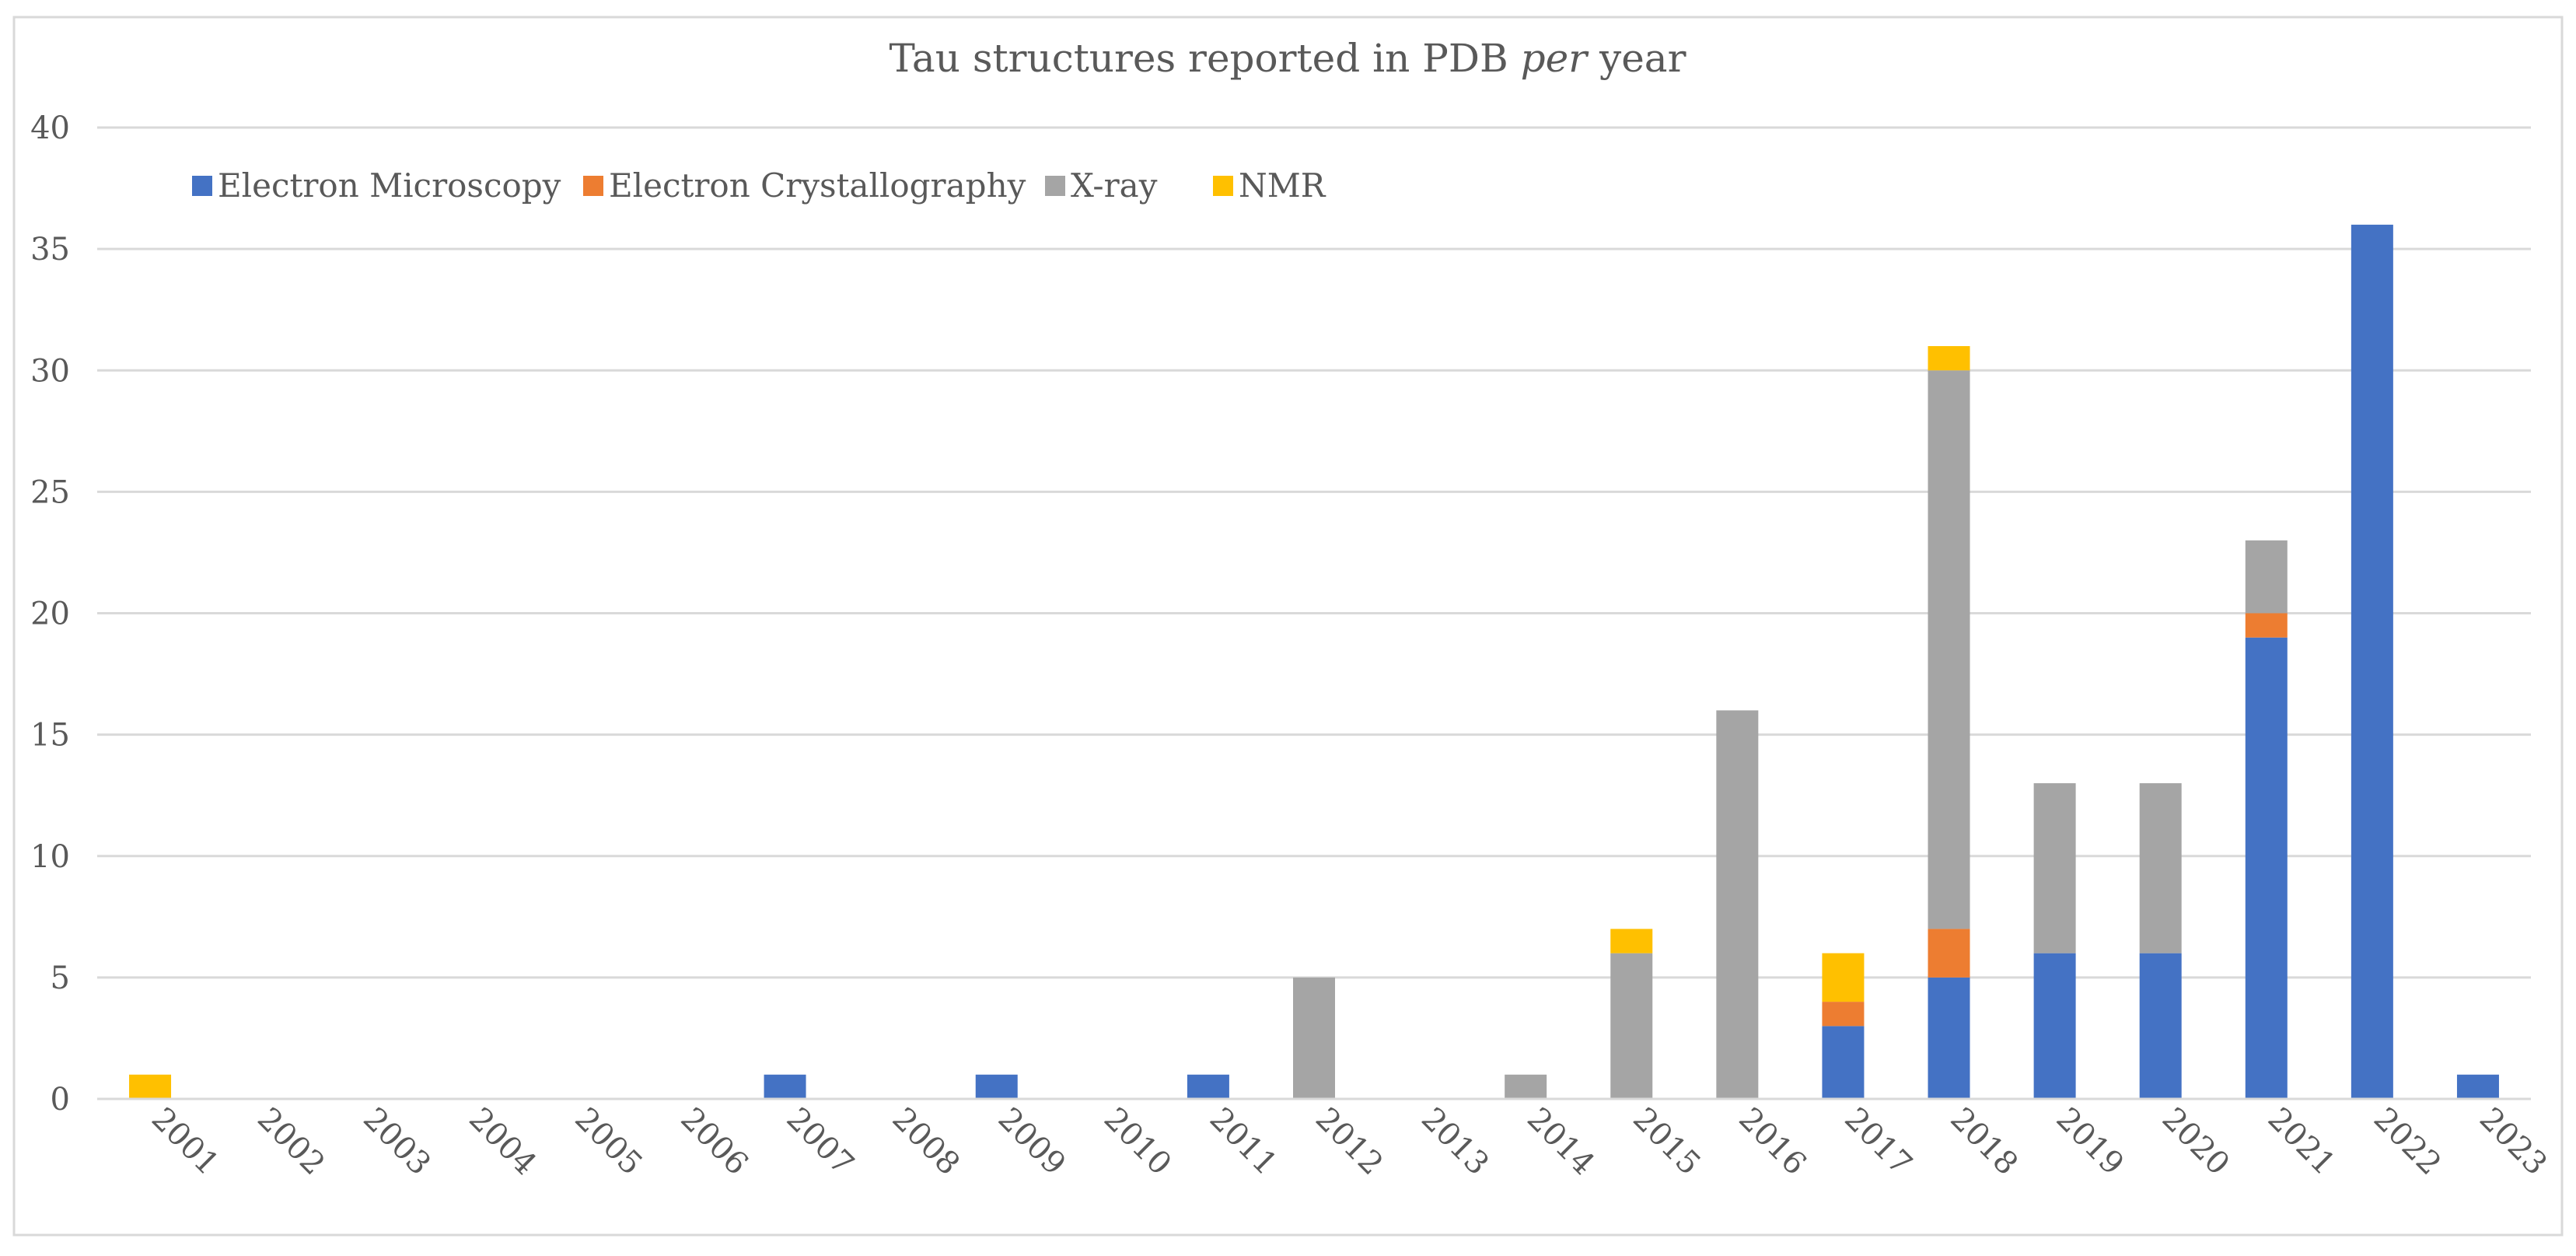  I want to click on y-axis-tick-labels: 0 5 10 15 20 25 30 35 40, so click(50, 614).